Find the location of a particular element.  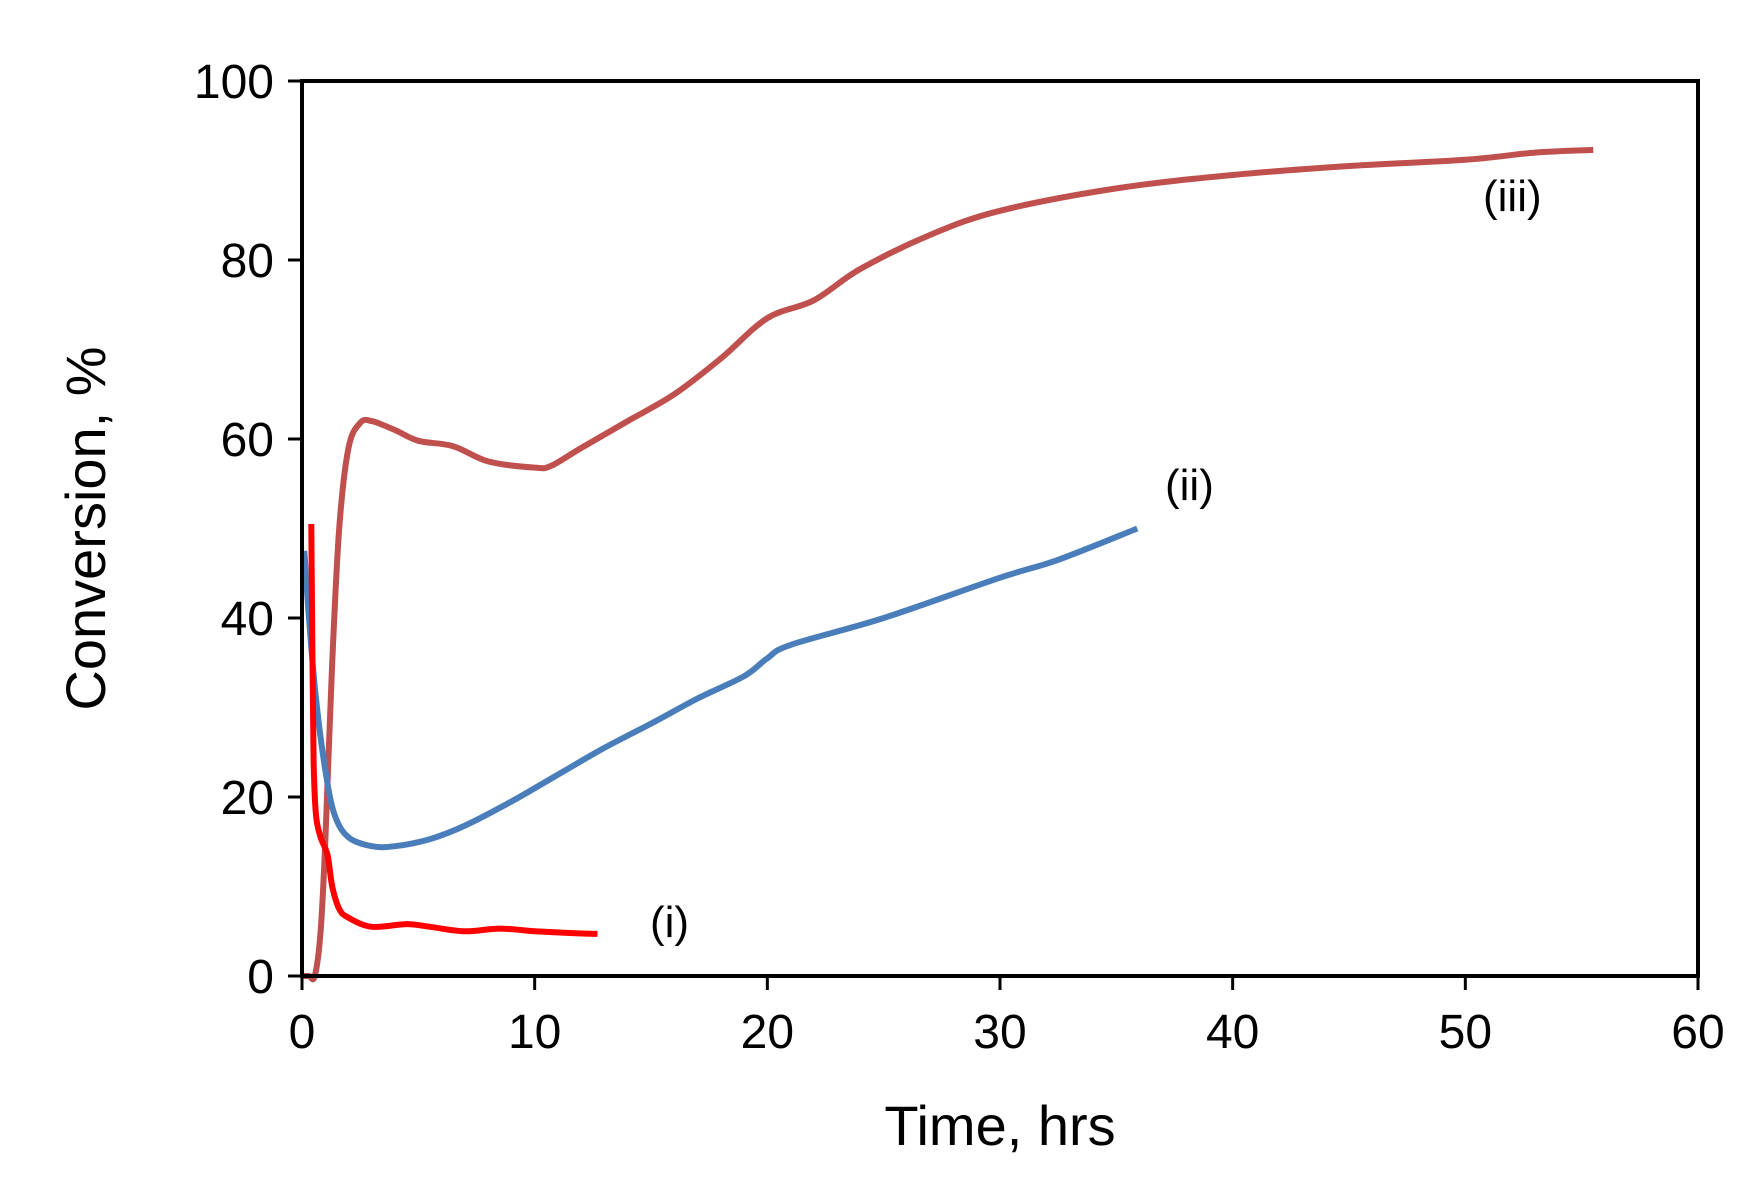

x-axis-ticks: 0 10 20 30 40 50 60 is located at coordinates (1007, 1017).